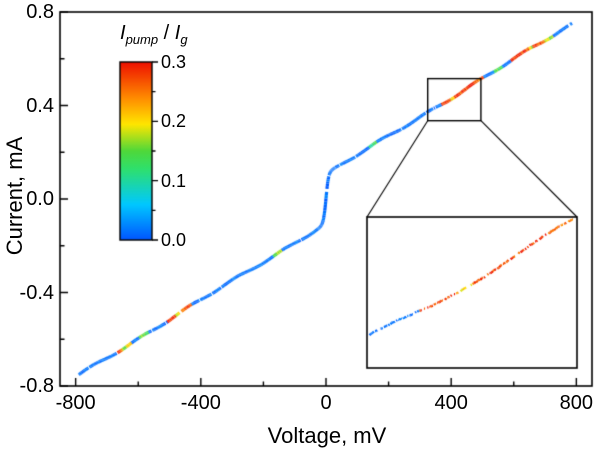 This screenshot has height=459, width=614. I want to click on x-tick-label: -800, so click(75, 403).